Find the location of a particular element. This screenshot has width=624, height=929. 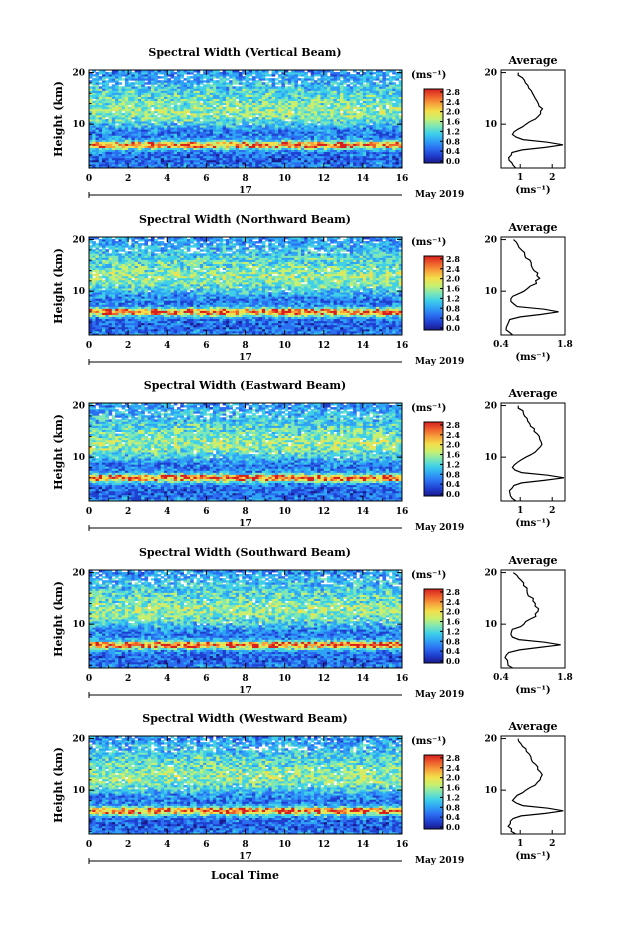

average-x-tick-label: 0.4 is located at coordinates (501, 345).